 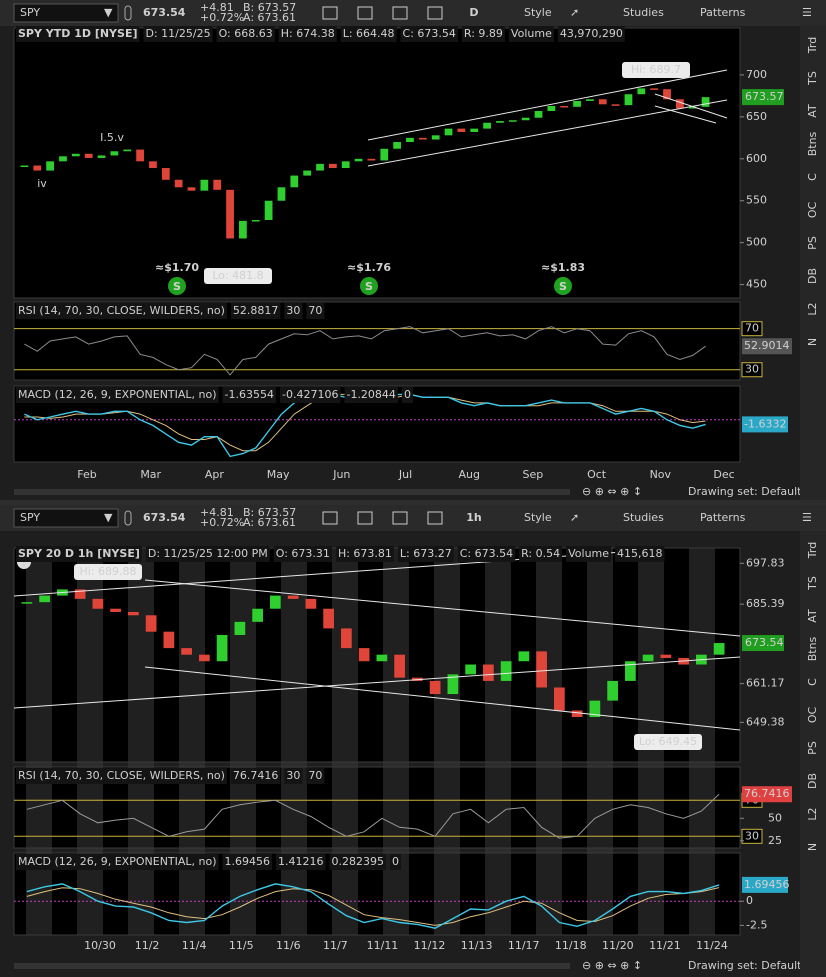 I want to click on session-band, so click(x=243, y=741).